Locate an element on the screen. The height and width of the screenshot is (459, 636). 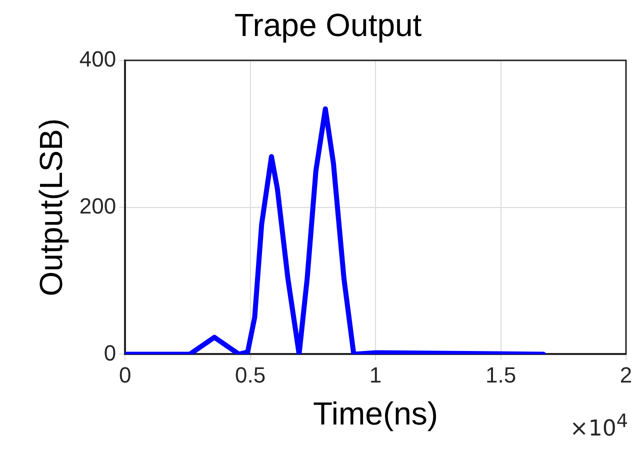
x-tick-label: 2 is located at coordinates (626, 375).